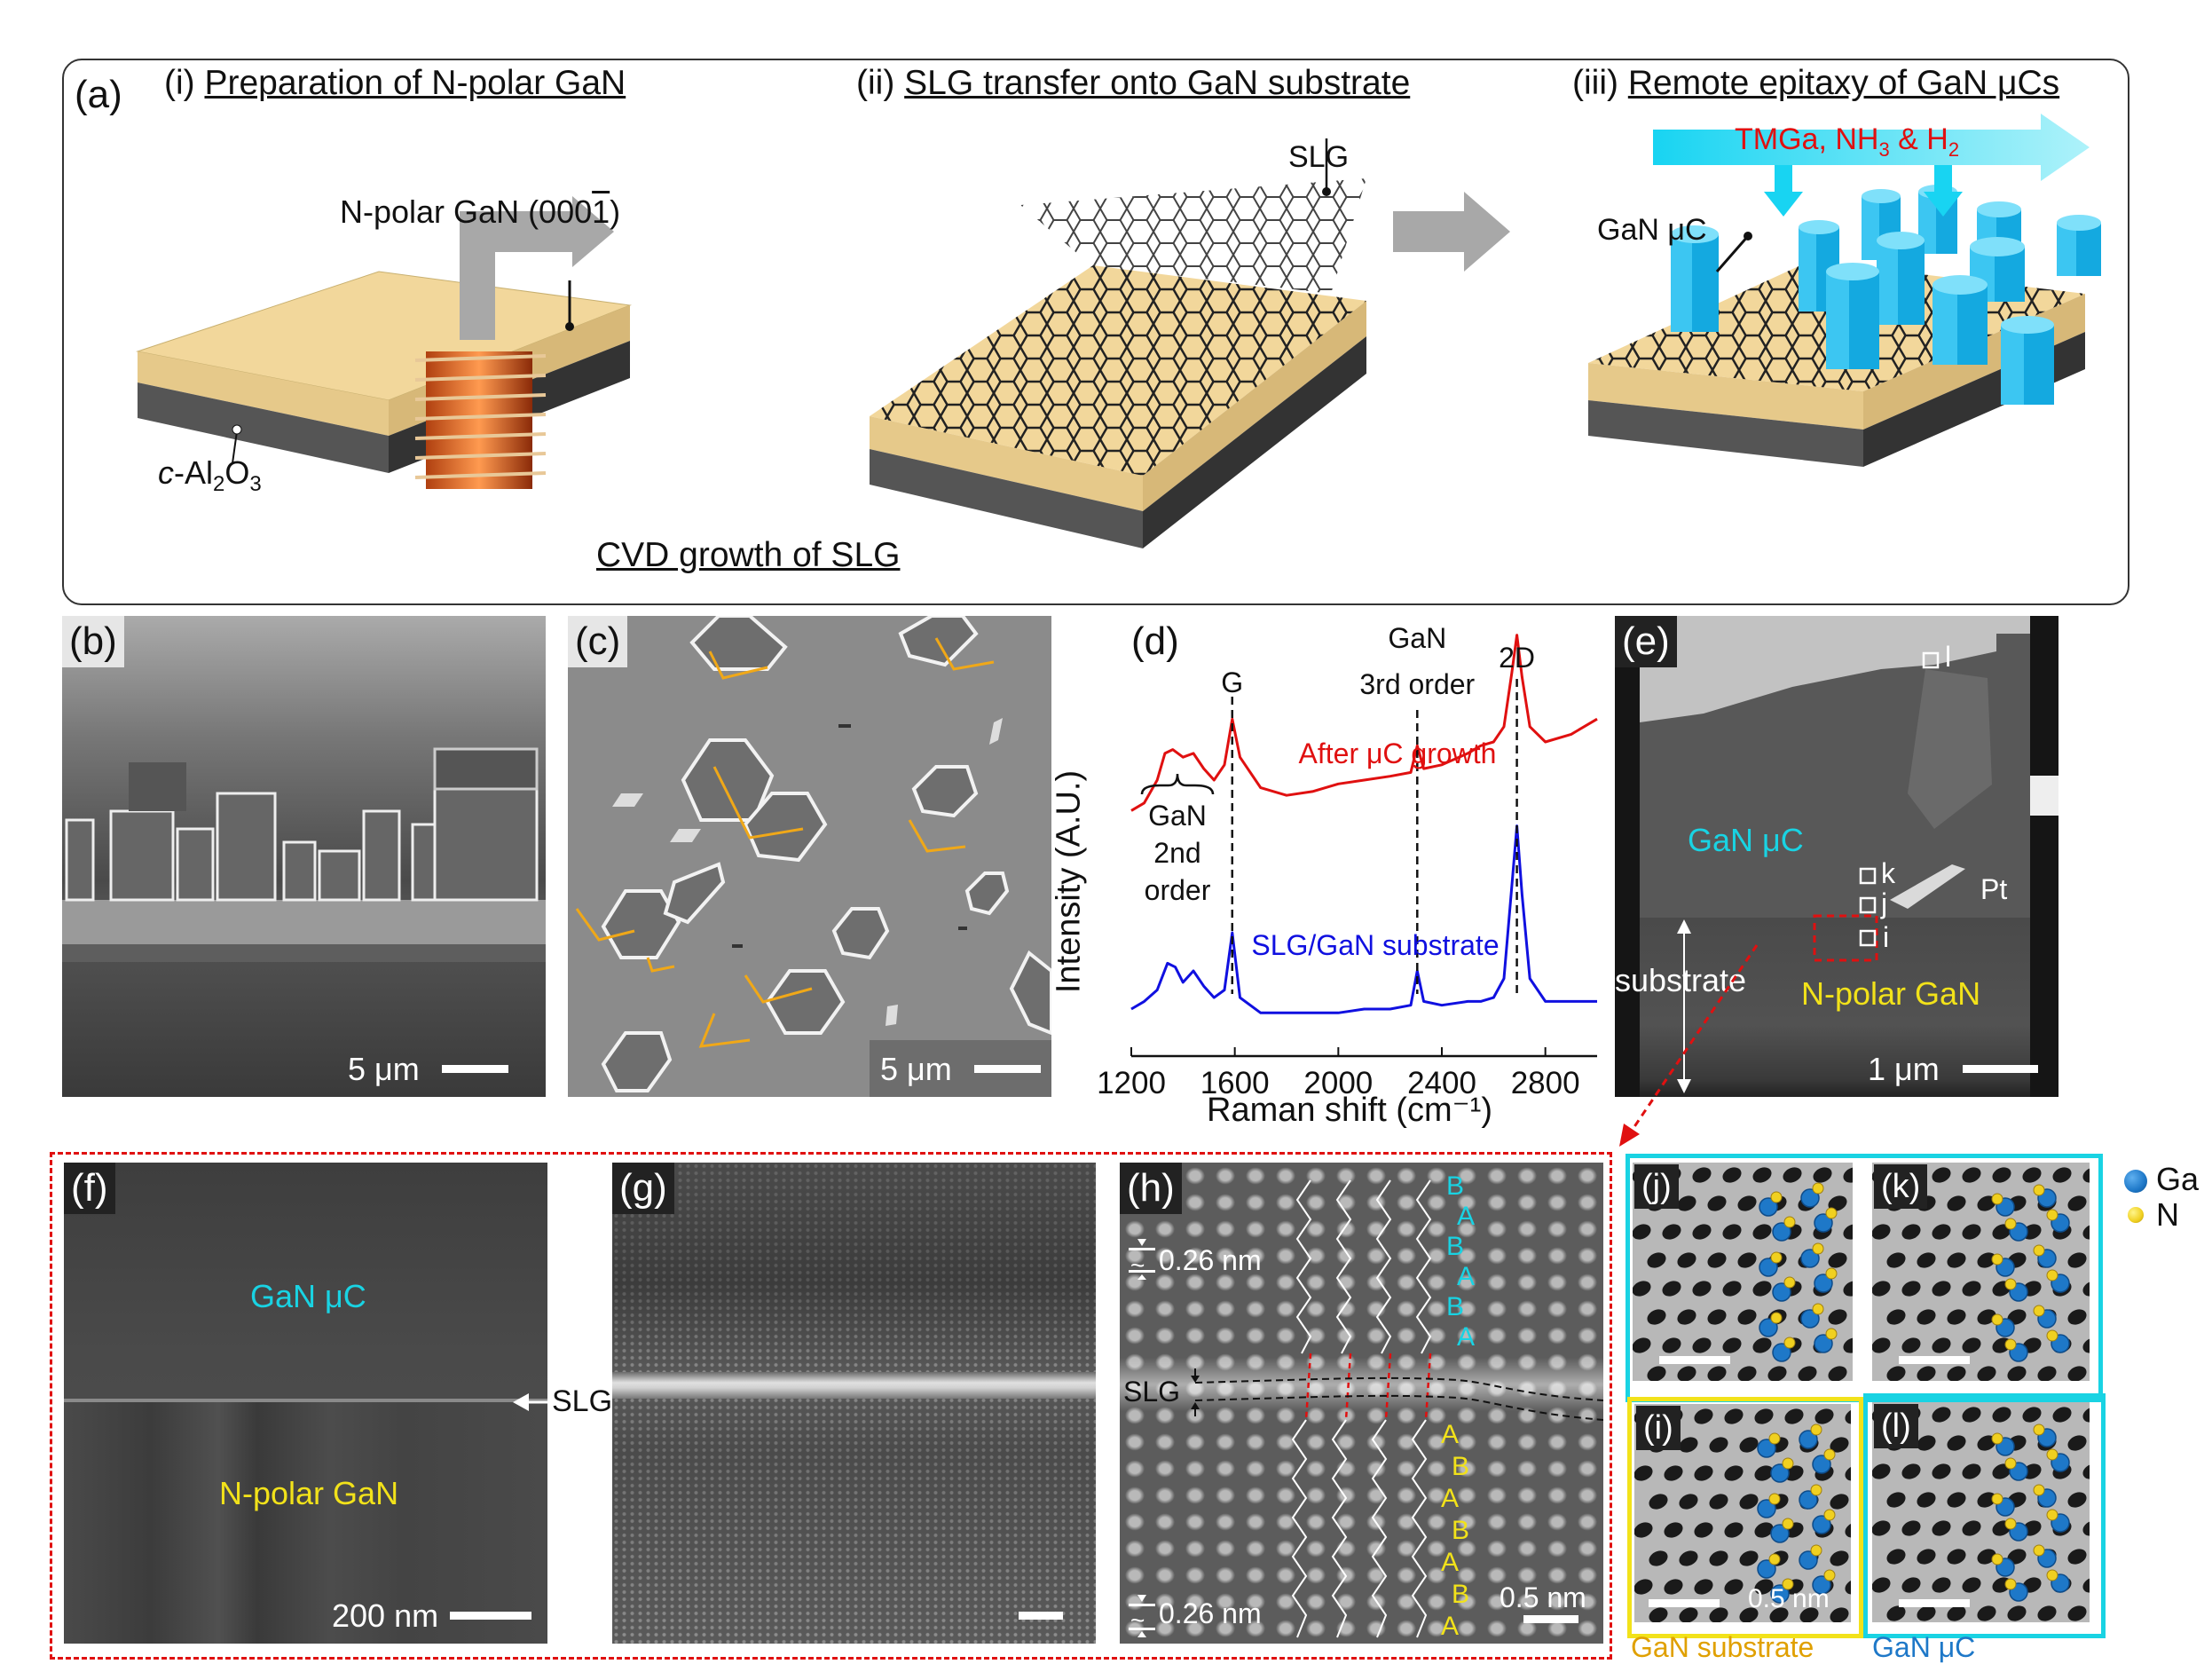 This screenshot has width=2212, height=1664. Describe the element at coordinates (1176, 853) in the screenshot. I see `raman-bracket-label: 2nd` at that location.